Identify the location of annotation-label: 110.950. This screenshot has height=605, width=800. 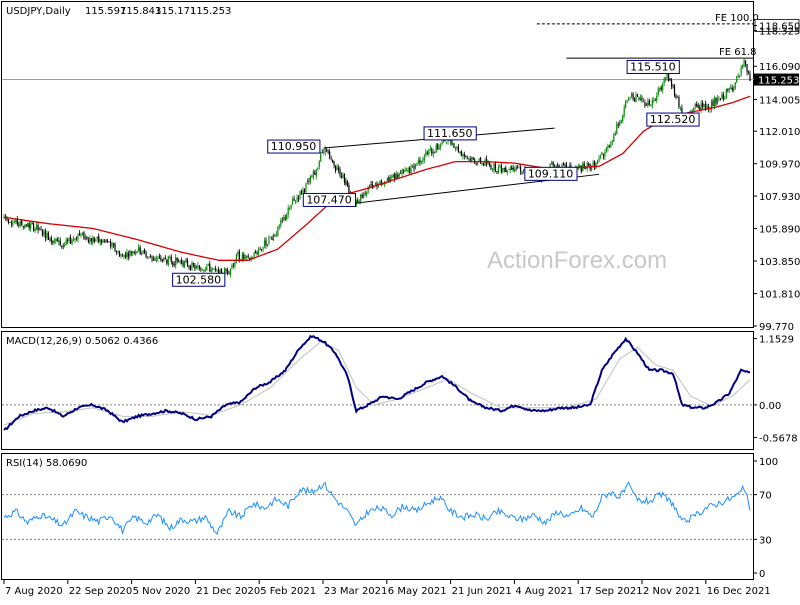
(294, 146).